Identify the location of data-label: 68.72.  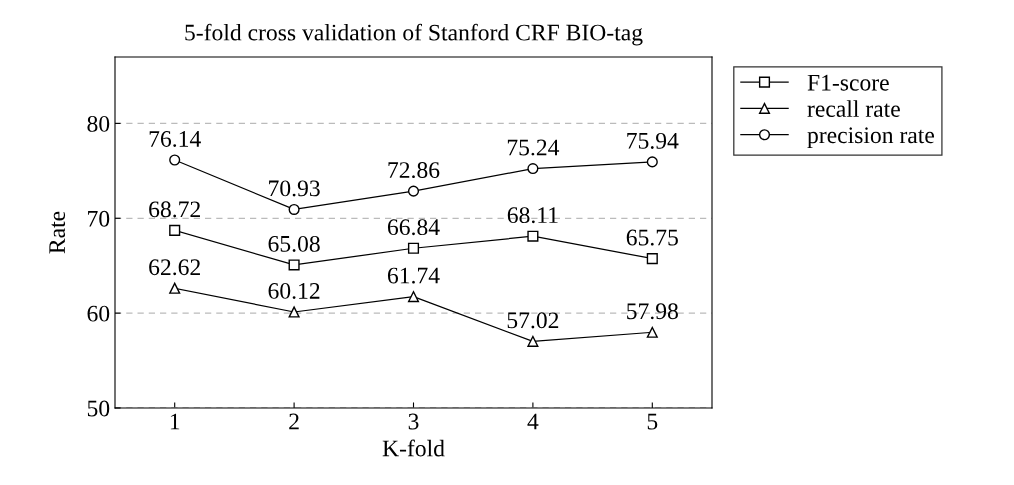
(174, 209).